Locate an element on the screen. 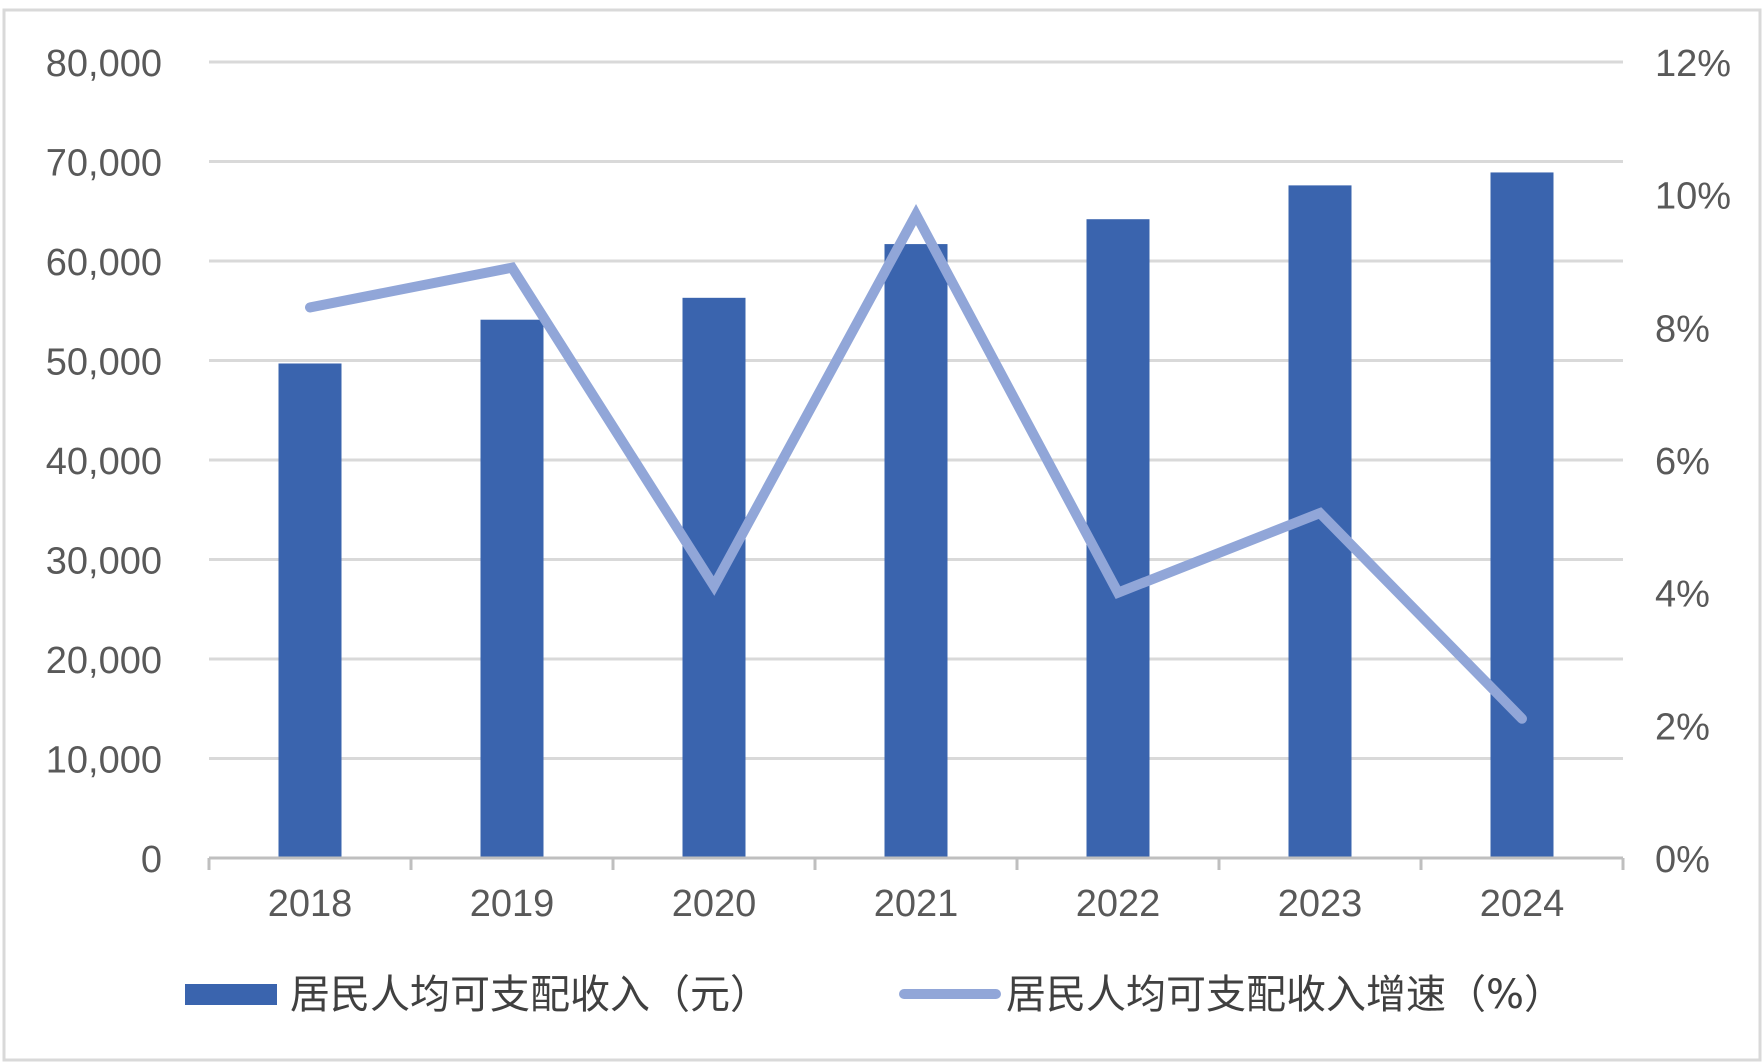  y-left-tick-label: 20,000 is located at coordinates (104, 661).